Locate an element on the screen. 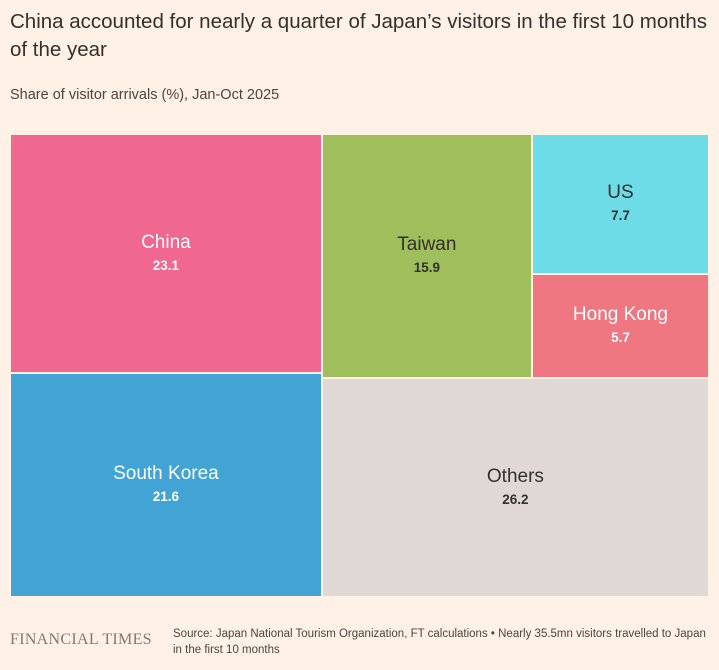 This screenshot has height=670, width=719. tile-value-taiwan: 15.9 is located at coordinates (427, 268).